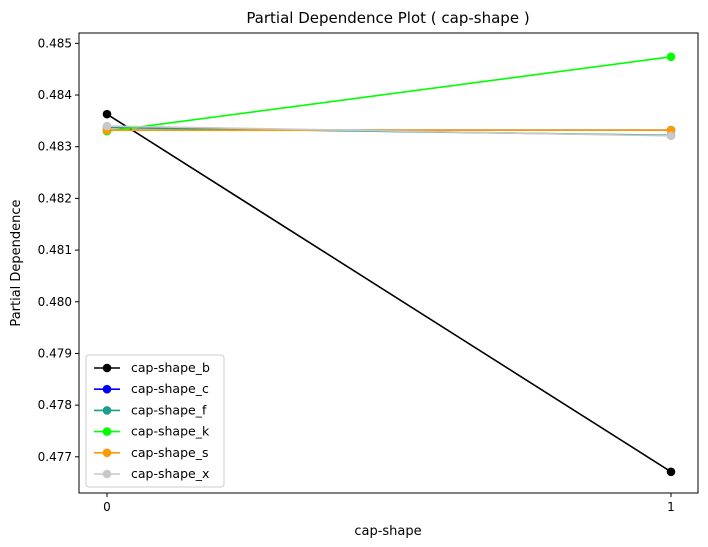  Describe the element at coordinates (170, 367) in the screenshot. I see `legend-label: cap-shape_b` at that location.